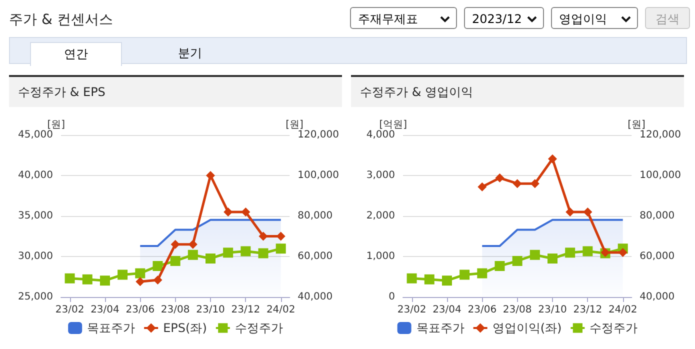 The image size is (695, 349). Describe the element at coordinates (380, 175) in the screenshot. I see `y-tick-label: 3,000` at that location.